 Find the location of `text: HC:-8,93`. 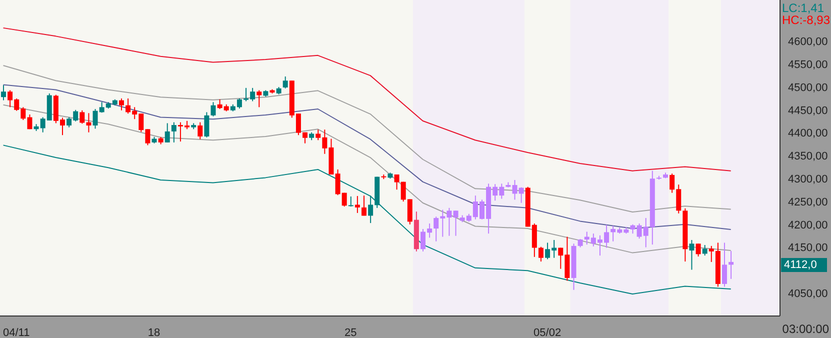

text: HC:-8,93 is located at coordinates (806, 20).